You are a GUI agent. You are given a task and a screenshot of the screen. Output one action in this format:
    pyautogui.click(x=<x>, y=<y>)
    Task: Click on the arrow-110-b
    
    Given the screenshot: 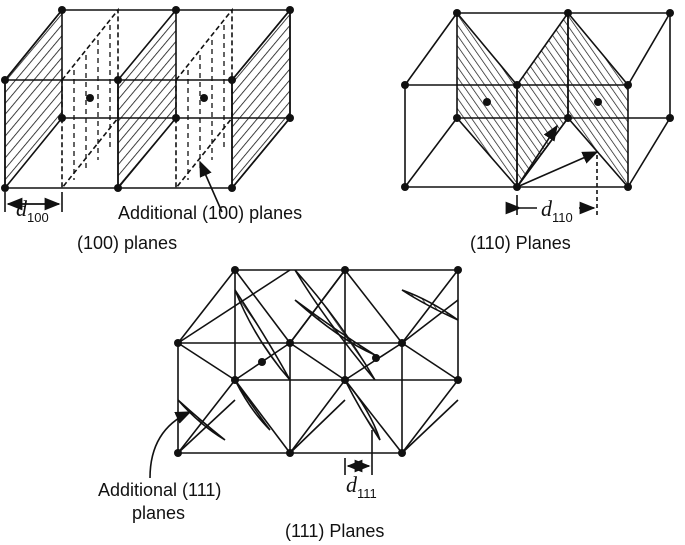 What is the action you would take?
    pyautogui.click(x=537, y=156)
    